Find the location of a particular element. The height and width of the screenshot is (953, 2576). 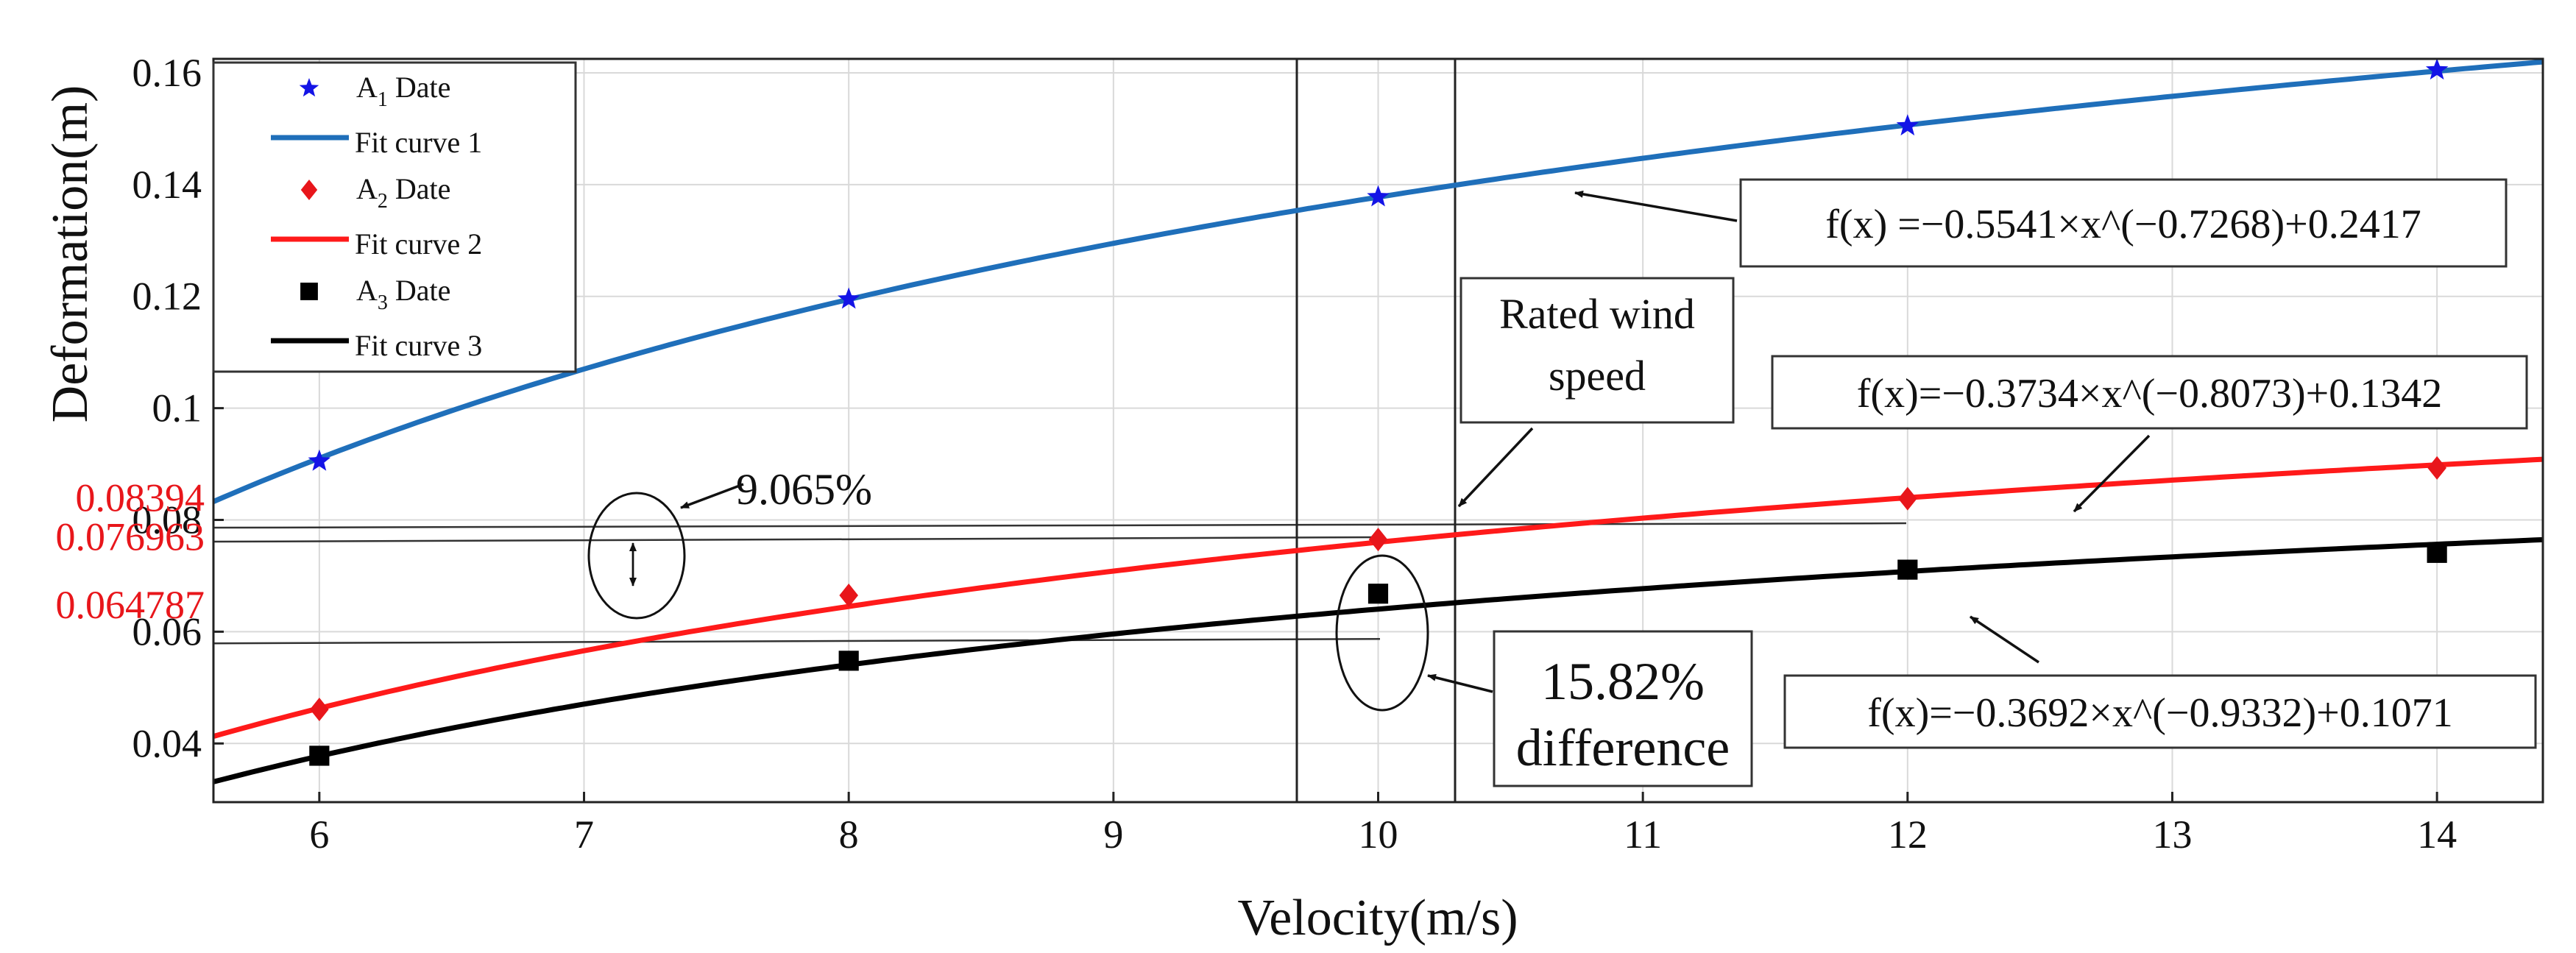

small-diff-ellipse is located at coordinates (636, 556).